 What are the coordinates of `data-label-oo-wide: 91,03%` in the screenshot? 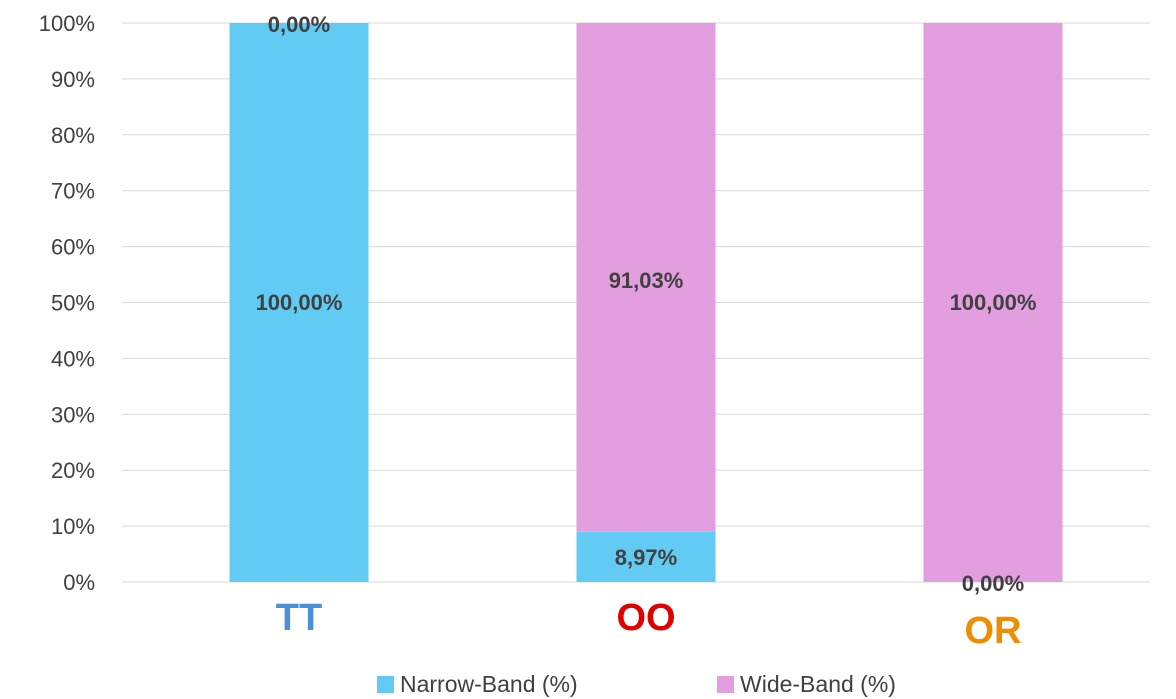 It's located at (646, 280).